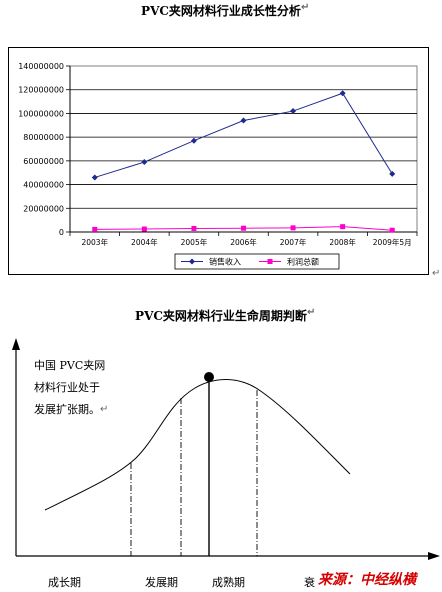 This screenshot has width=442, height=592. I want to click on lifecycle-x-arrow, so click(434, 556).